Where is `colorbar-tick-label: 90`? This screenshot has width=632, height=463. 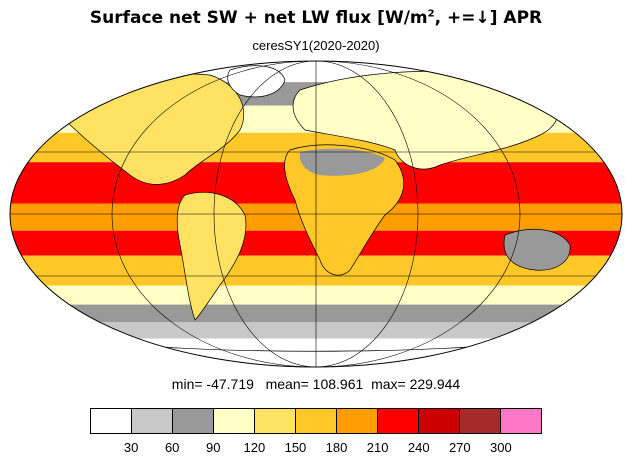
colorbar-tick-label: 90 is located at coordinates (213, 447).